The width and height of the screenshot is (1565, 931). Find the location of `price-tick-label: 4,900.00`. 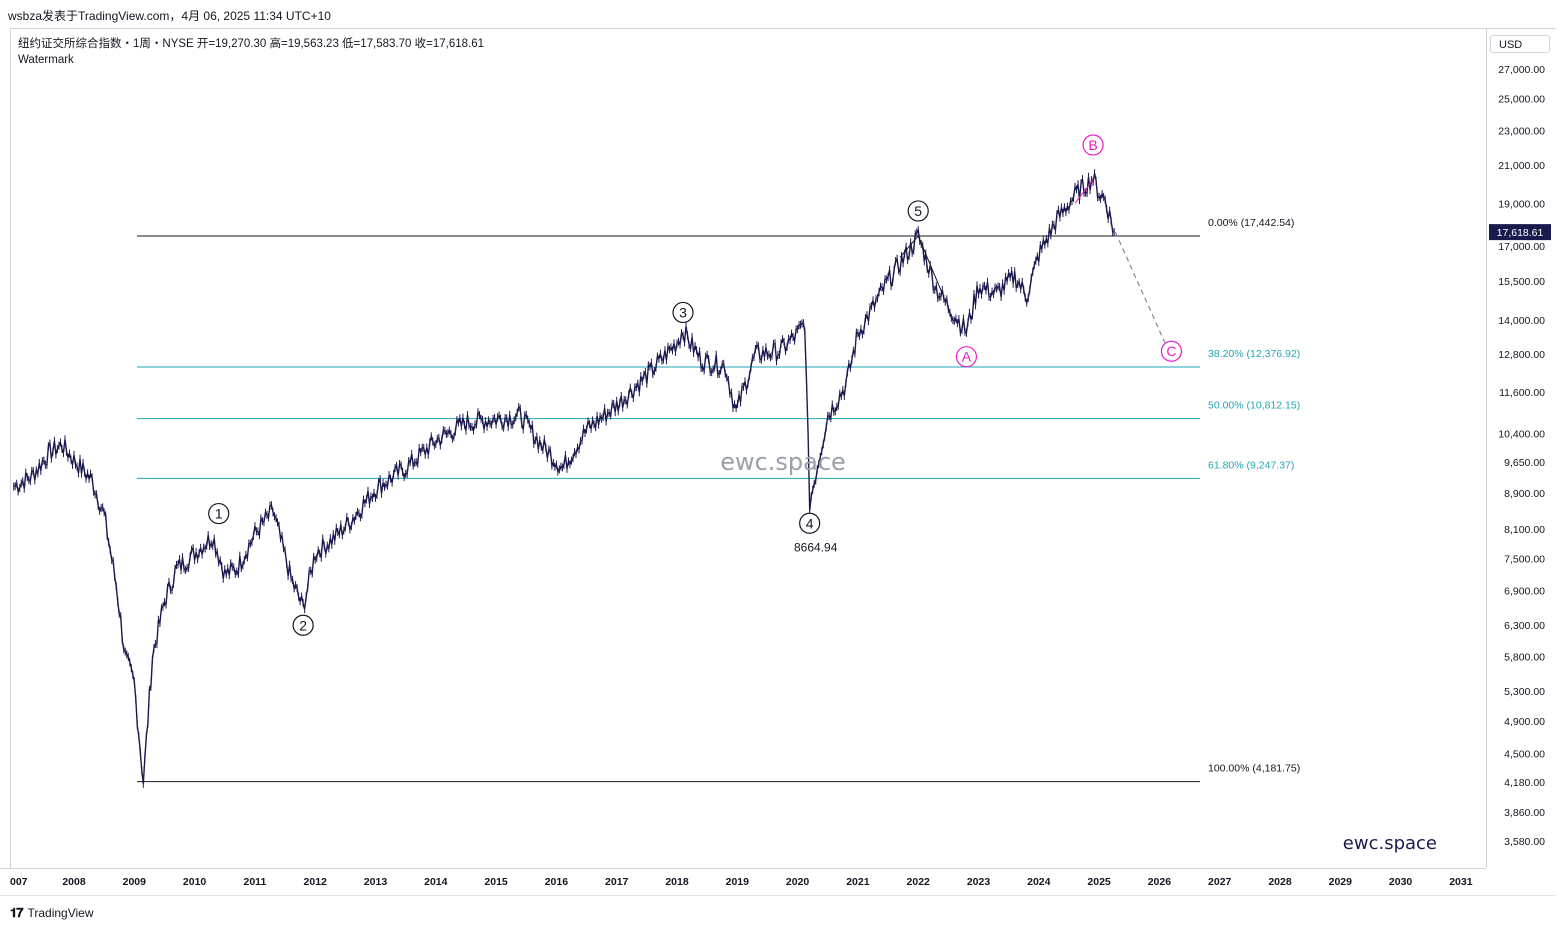

price-tick-label: 4,900.00 is located at coordinates (1524, 722).